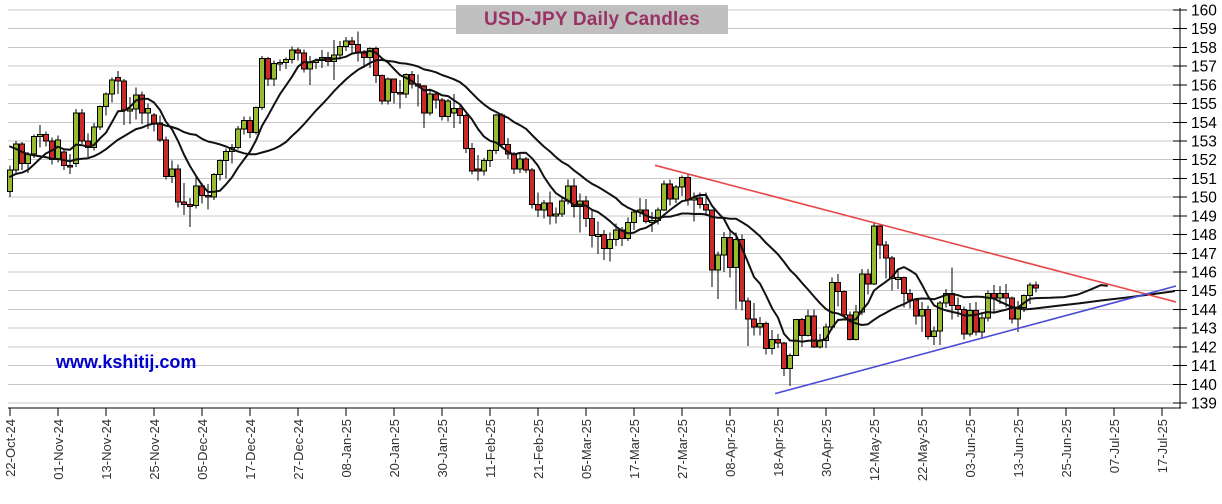 The height and width of the screenshot is (504, 1222). What do you see at coordinates (592, 19) in the screenshot?
I see `chart-title: USD-JPY Daily Candles` at bounding box center [592, 19].